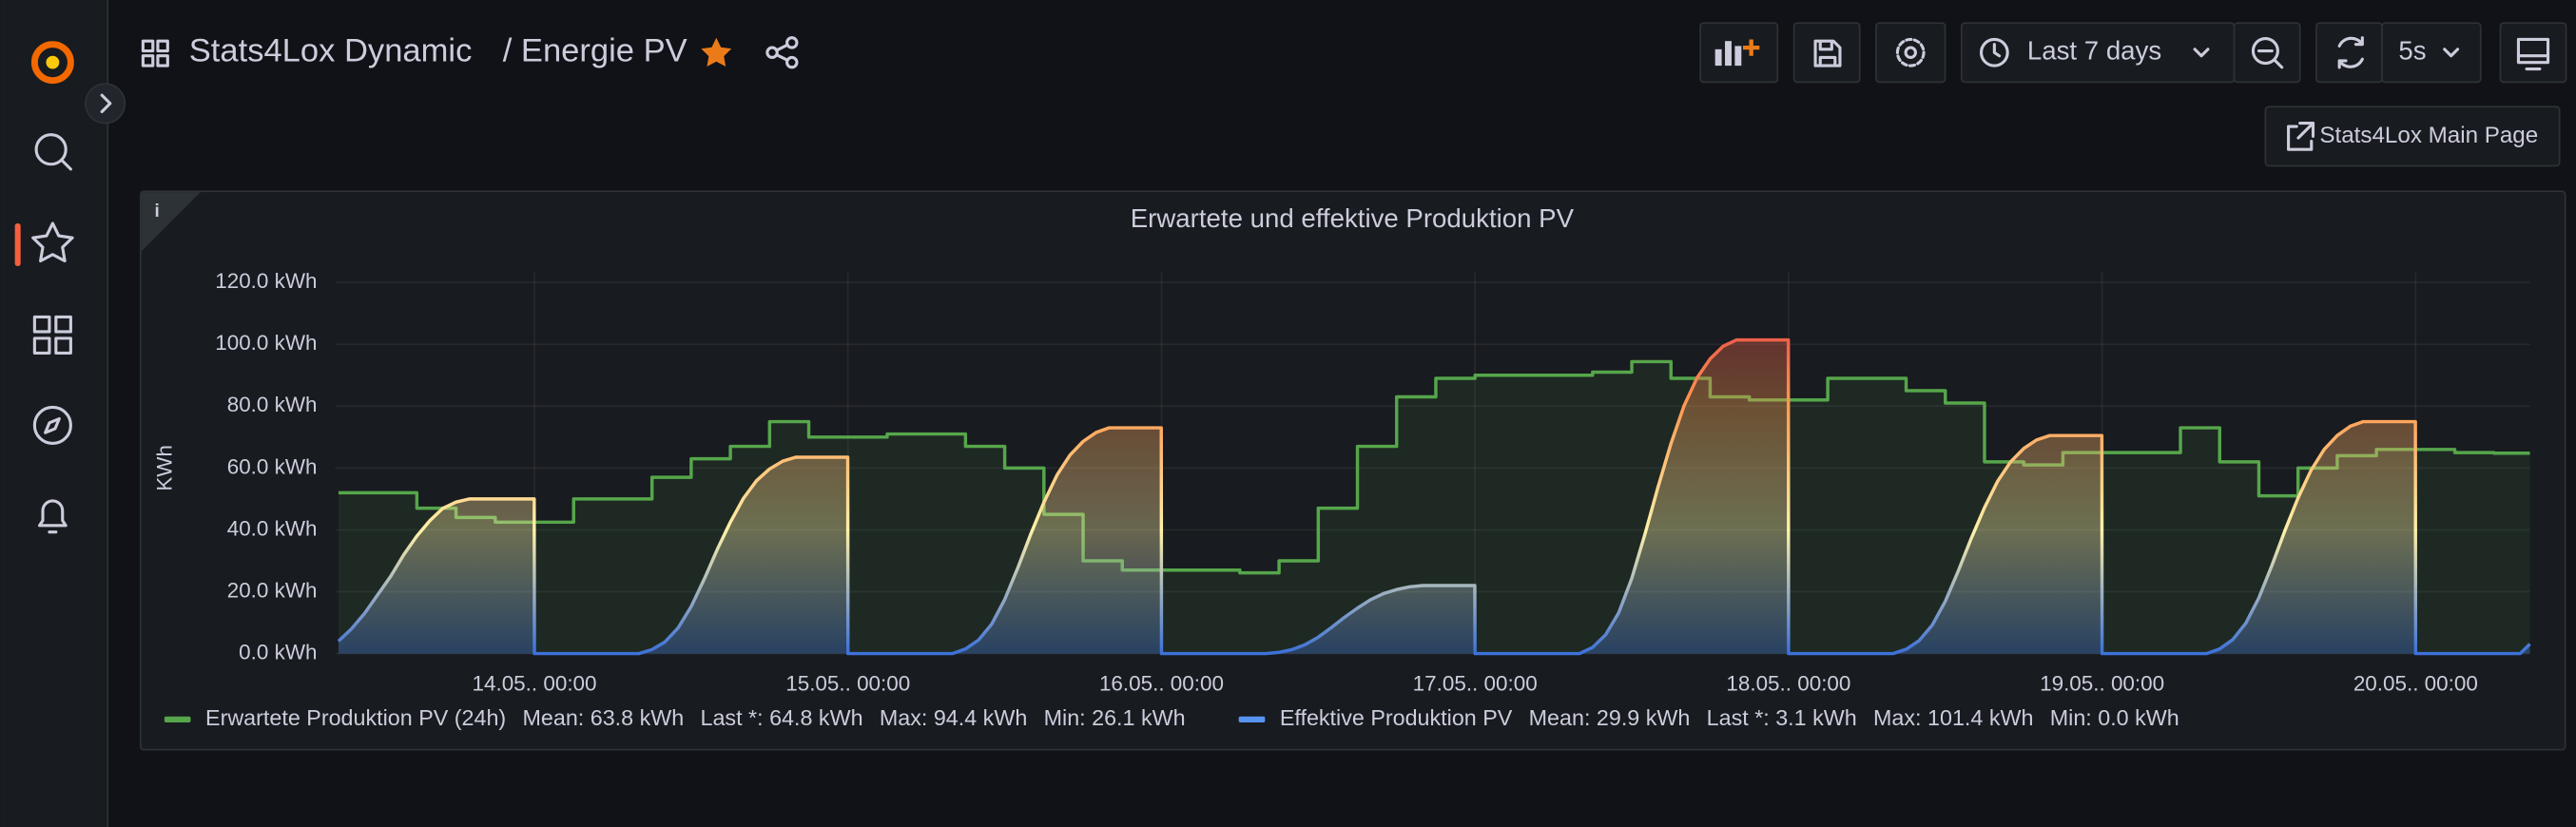  What do you see at coordinates (1911, 53) in the screenshot?
I see `settings-button` at bounding box center [1911, 53].